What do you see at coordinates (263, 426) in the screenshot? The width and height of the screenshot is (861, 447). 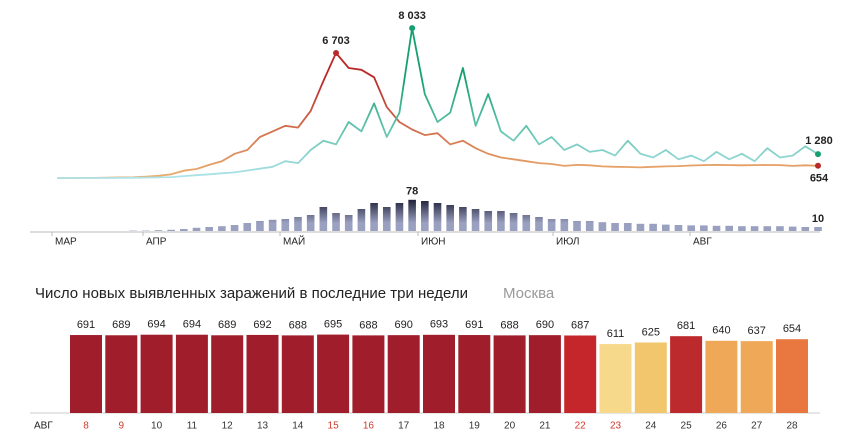 I see `x-tick-label: 13` at bounding box center [263, 426].